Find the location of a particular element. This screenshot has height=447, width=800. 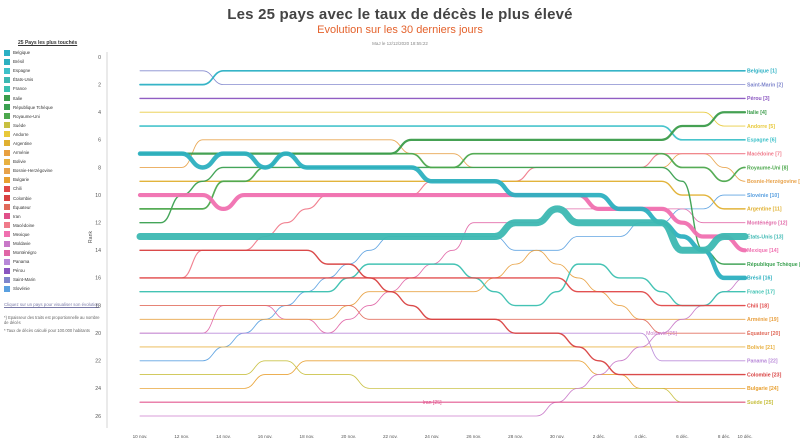

series-line-espagne is located at coordinates (442, 133).